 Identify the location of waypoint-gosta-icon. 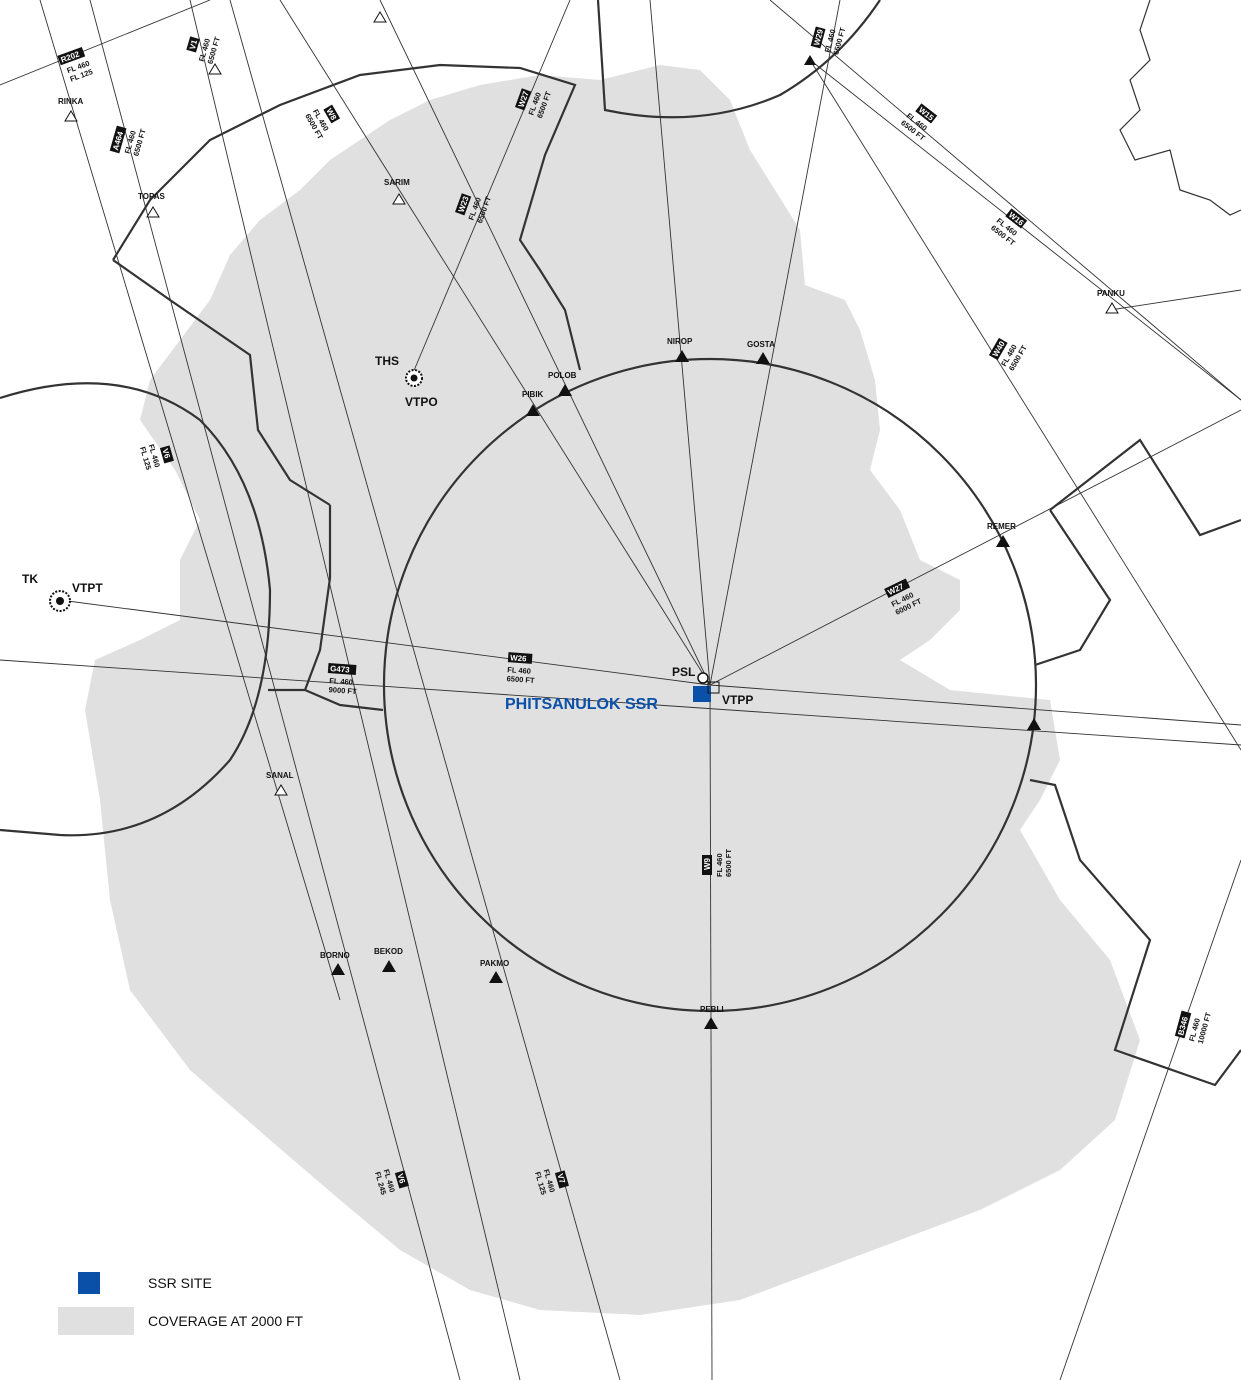
(763, 358).